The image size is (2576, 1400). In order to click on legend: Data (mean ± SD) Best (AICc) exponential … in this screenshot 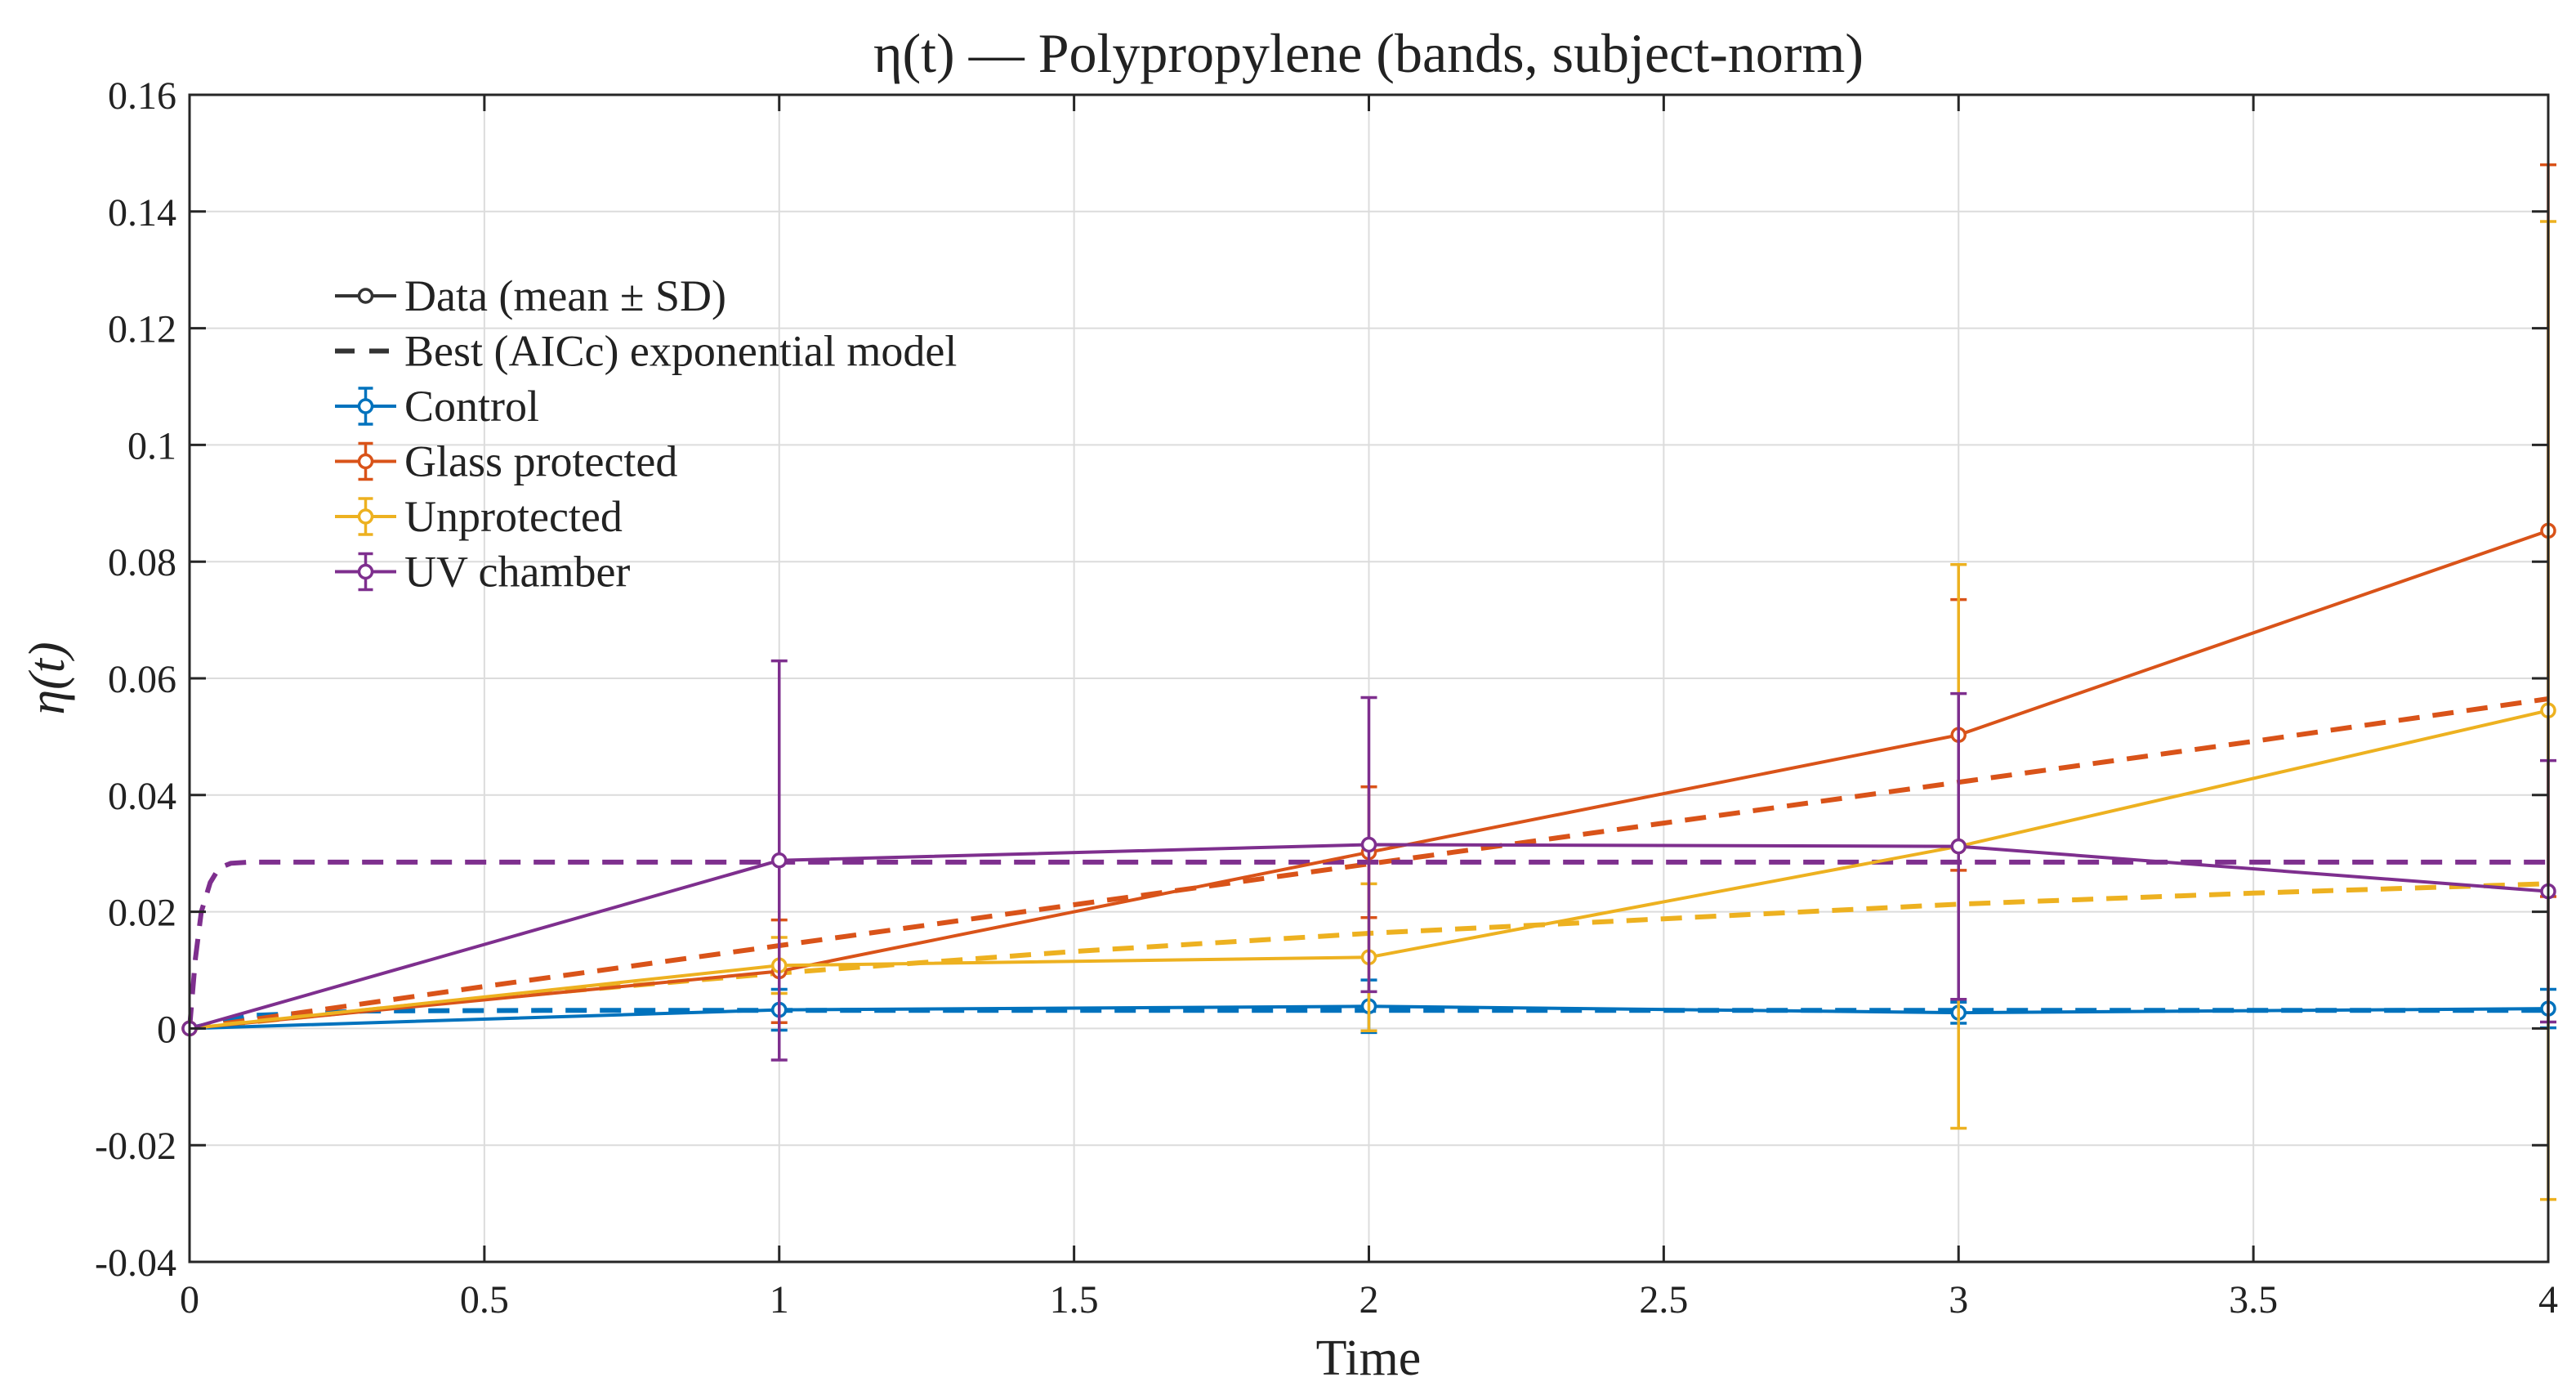, I will do `click(646, 434)`.